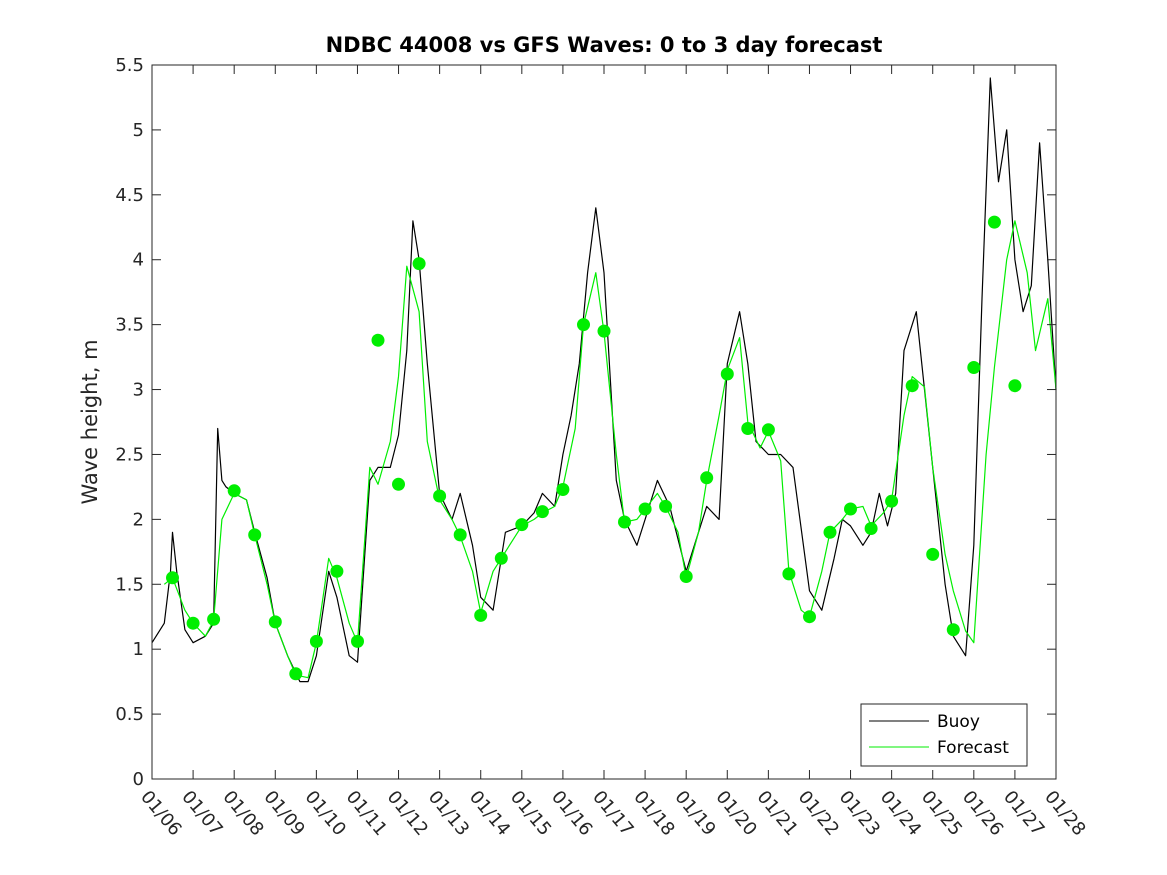  I want to click on x-tick-label: 01/26, so click(982, 813).